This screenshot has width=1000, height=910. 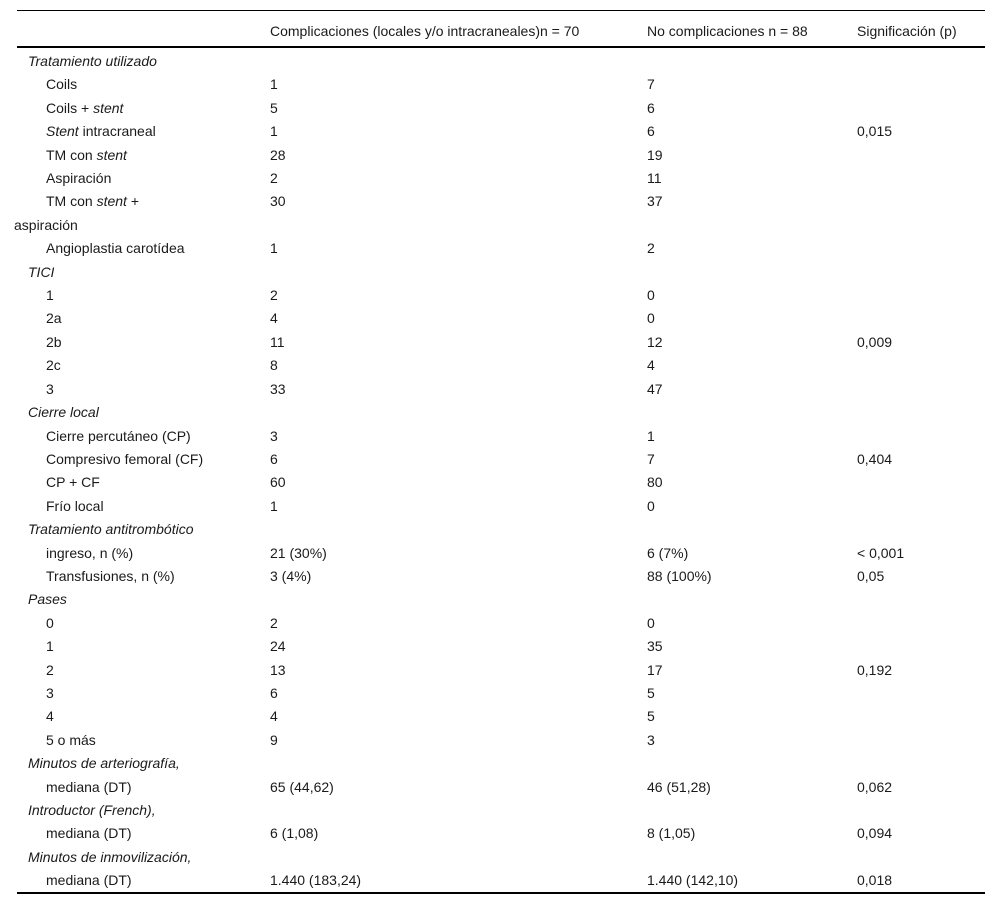 What do you see at coordinates (875, 786) in the screenshot?
I see `significance-value: 0,062` at bounding box center [875, 786].